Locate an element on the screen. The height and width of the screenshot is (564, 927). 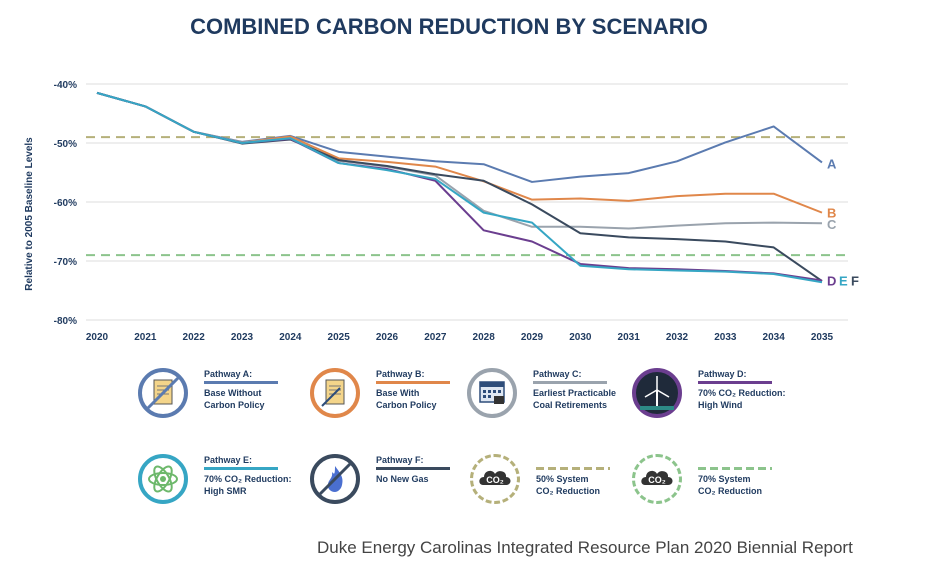
legend-desc-line1: Earliest Practicable is located at coordinates (575, 393).